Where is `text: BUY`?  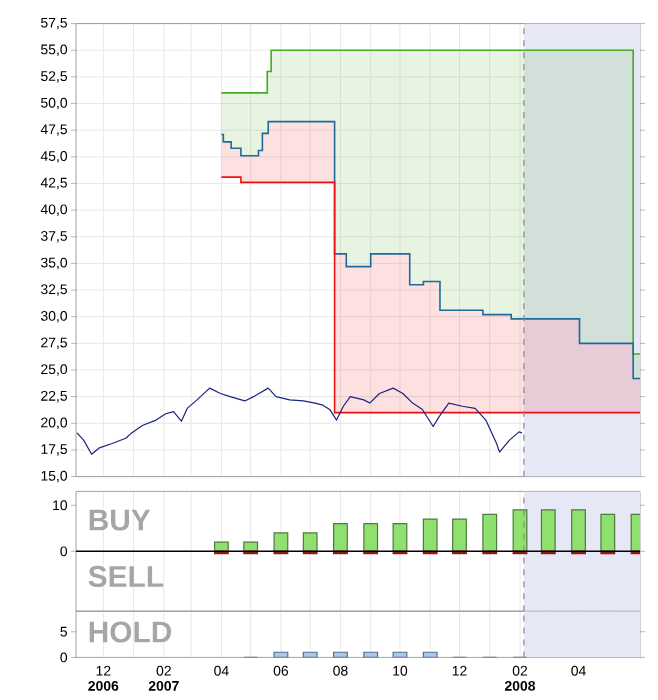
text: BUY is located at coordinates (120, 520).